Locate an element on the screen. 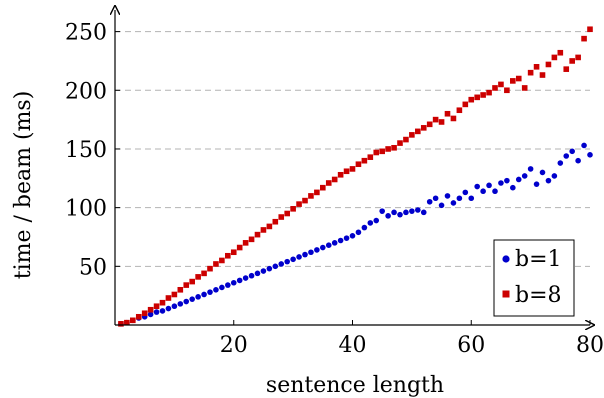  legend-label-b8: b=8 is located at coordinates (538, 295).